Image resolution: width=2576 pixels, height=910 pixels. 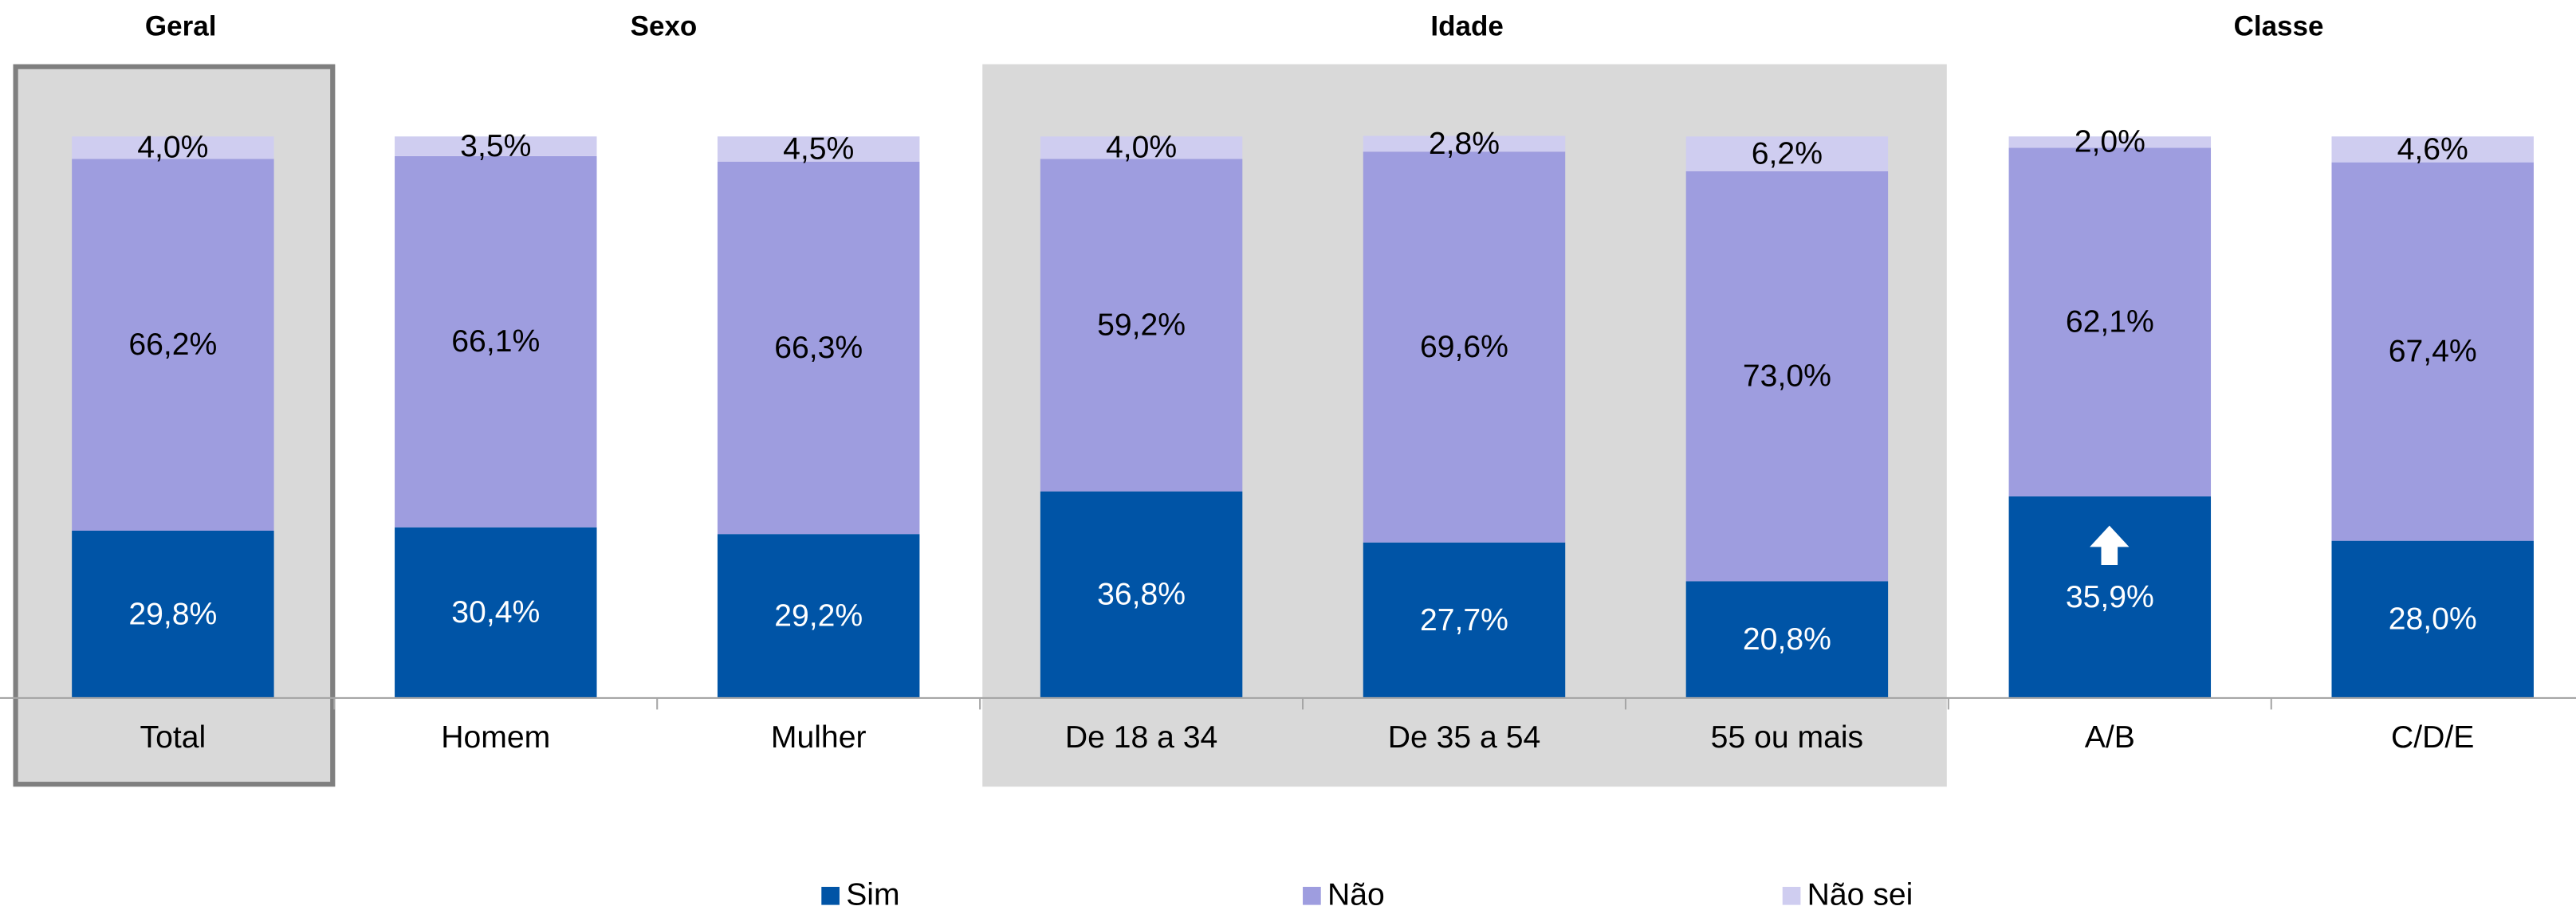 I want to click on x-tick-label: Mulher, so click(x=819, y=737).